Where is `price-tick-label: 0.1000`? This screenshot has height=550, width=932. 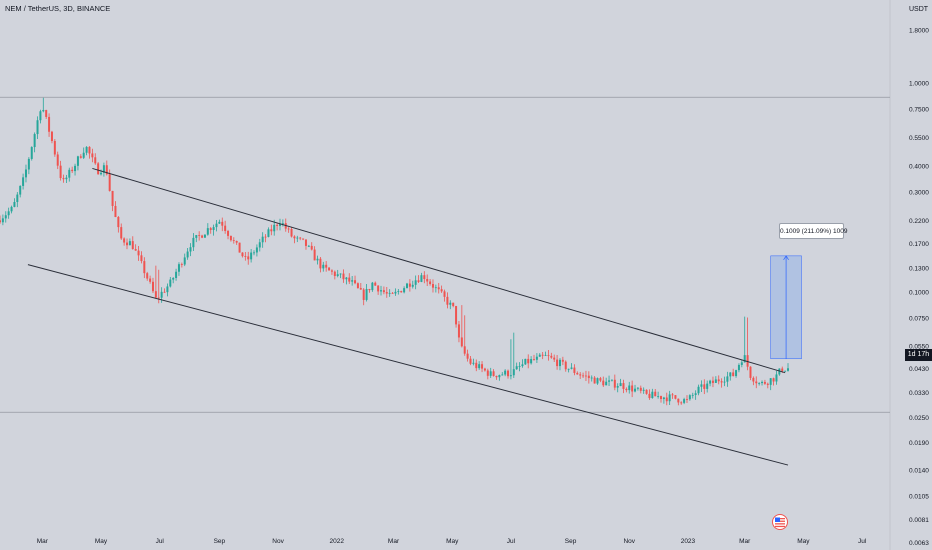
price-tick-label: 0.1000 is located at coordinates (919, 292).